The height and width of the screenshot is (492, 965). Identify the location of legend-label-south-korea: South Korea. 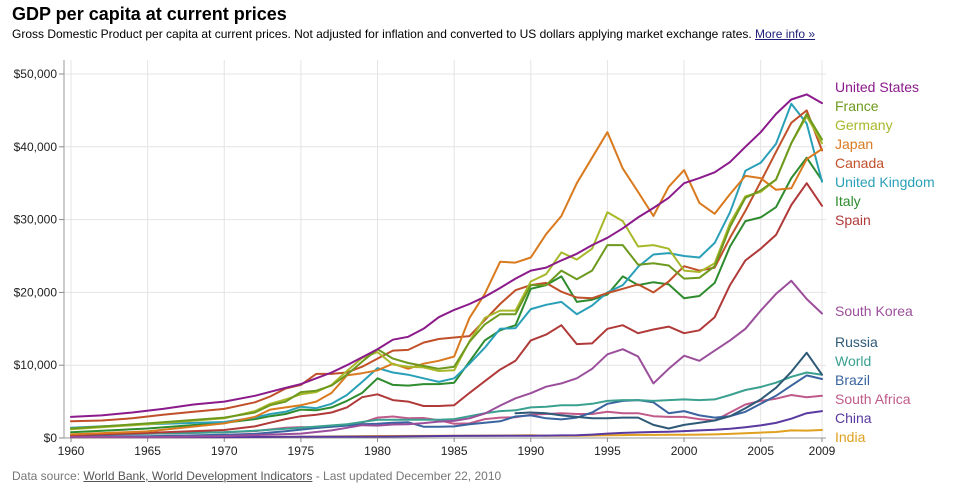
(874, 311).